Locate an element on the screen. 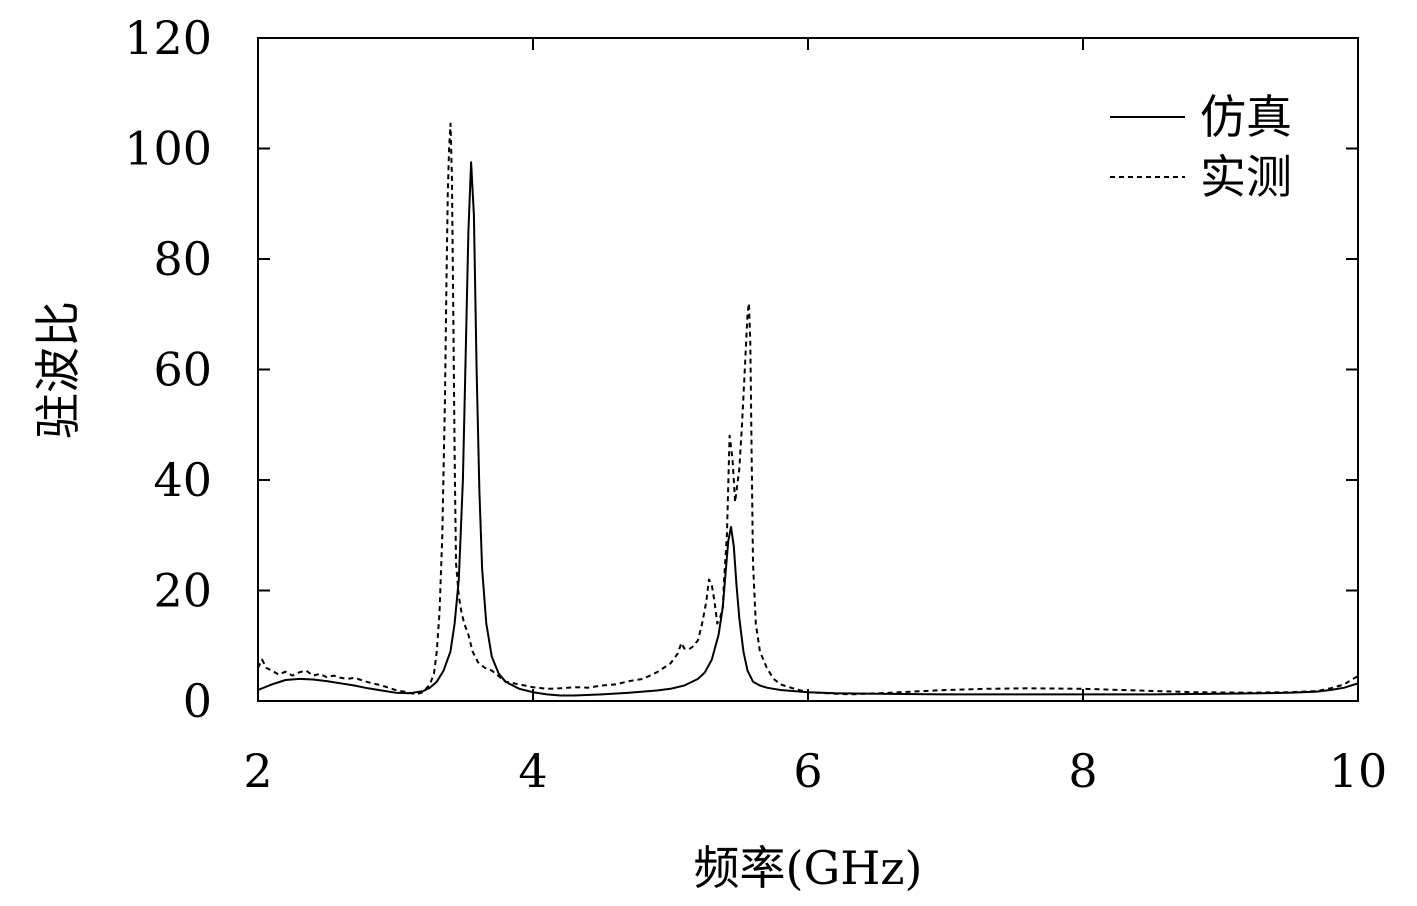 This screenshot has height=906, width=1417. y-tick-label: 100 is located at coordinates (168, 149).